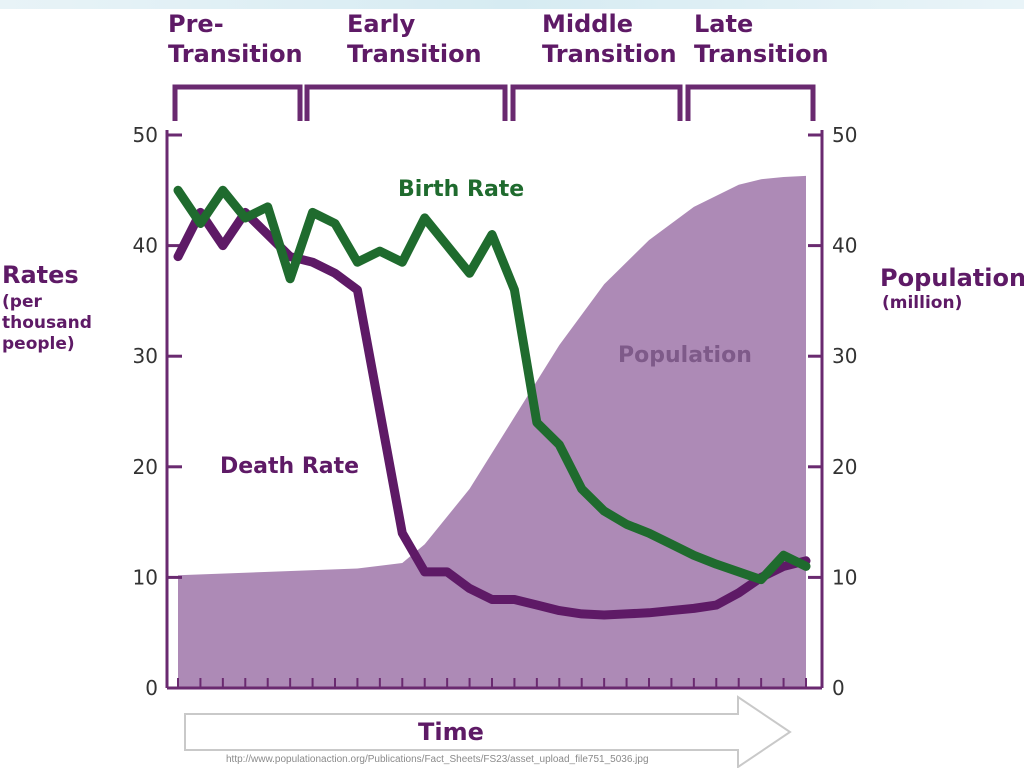 This screenshot has width=1024, height=768. What do you see at coordinates (685, 355) in the screenshot?
I see `population-label: Population` at bounding box center [685, 355].